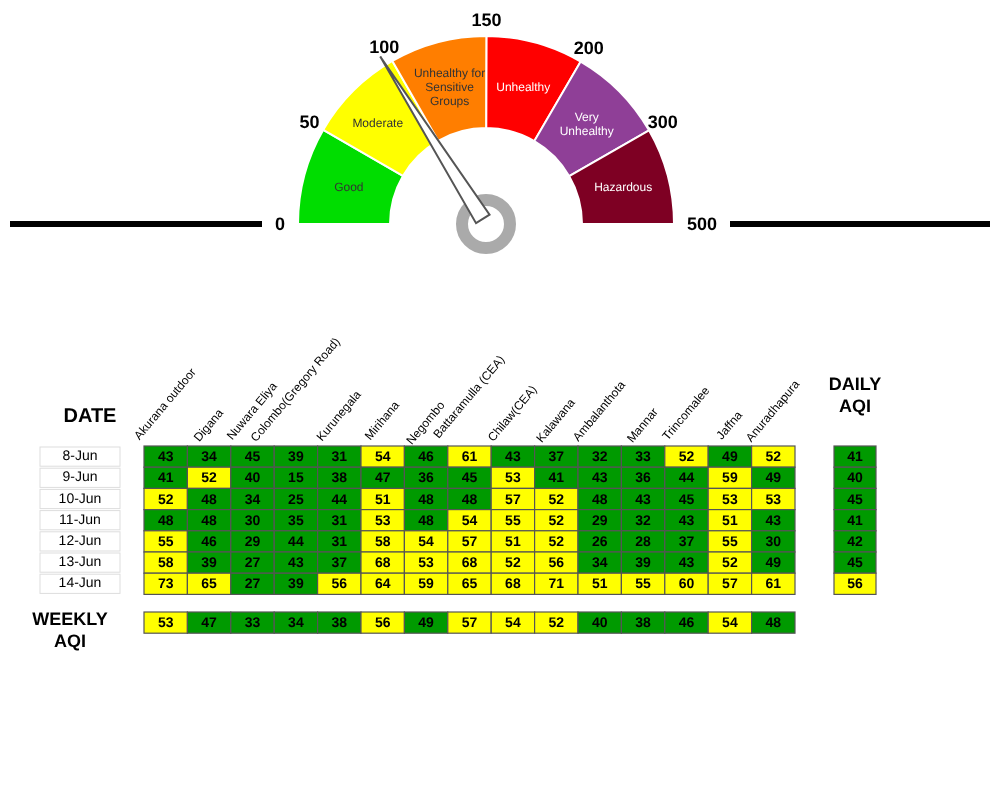 This screenshot has width=1000, height=800. What do you see at coordinates (855, 395) in the screenshot?
I see `x-tick-label: DAILY AQI` at bounding box center [855, 395].